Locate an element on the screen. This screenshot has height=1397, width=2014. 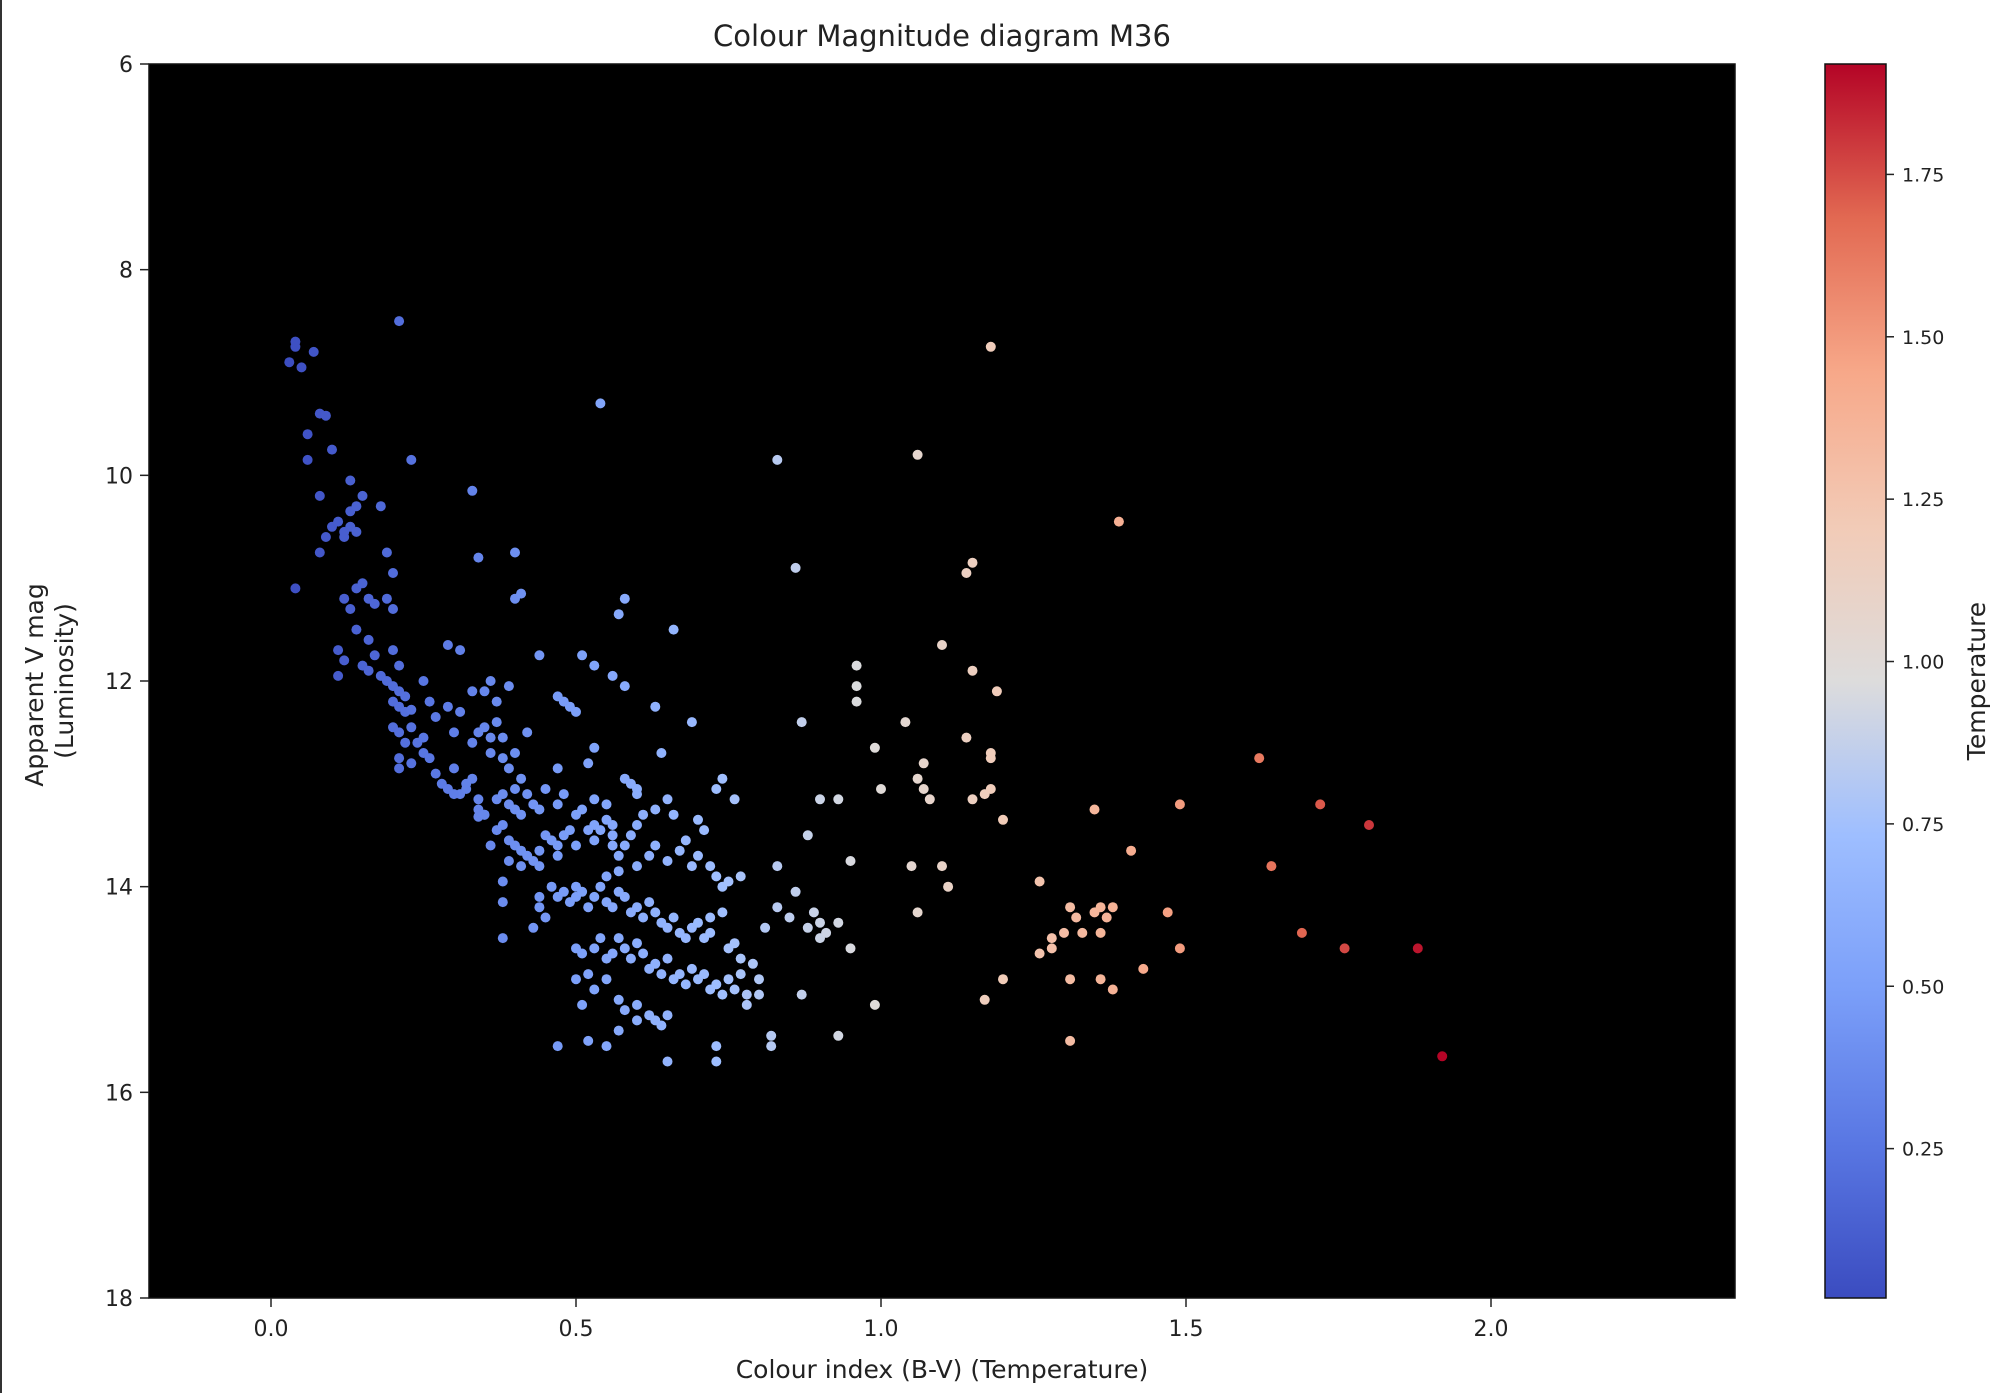
colorbar-tick-label: 0.50 is located at coordinates (1923, 987).